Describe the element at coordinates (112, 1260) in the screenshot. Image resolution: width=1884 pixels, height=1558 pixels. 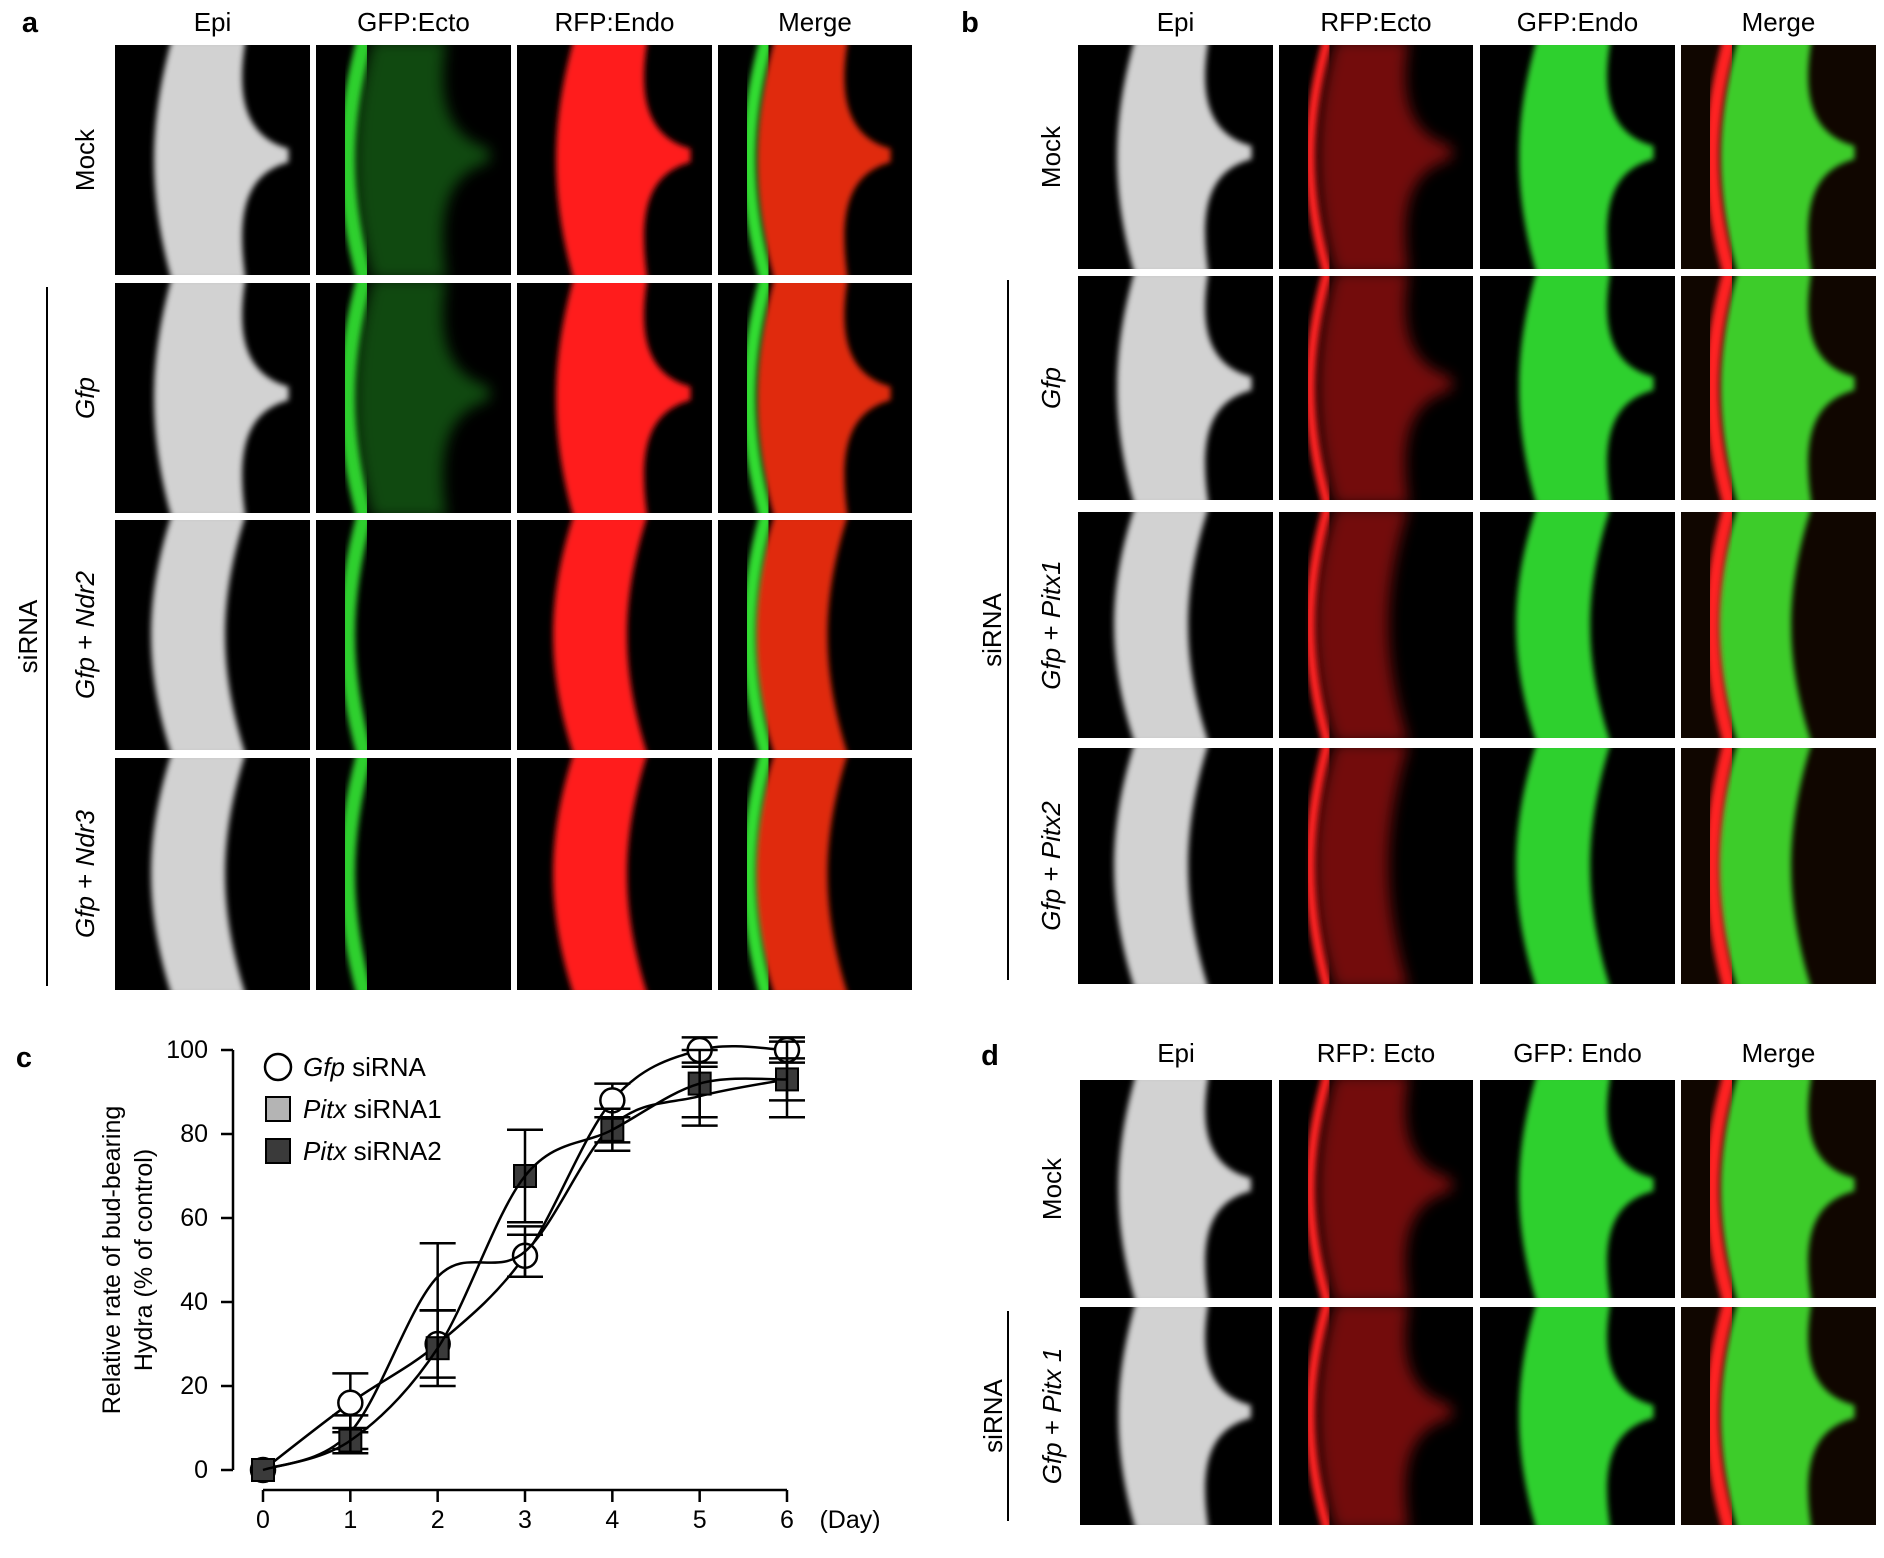
I see `y-axis-label-line: Relative rate of bud-bearing` at that location.